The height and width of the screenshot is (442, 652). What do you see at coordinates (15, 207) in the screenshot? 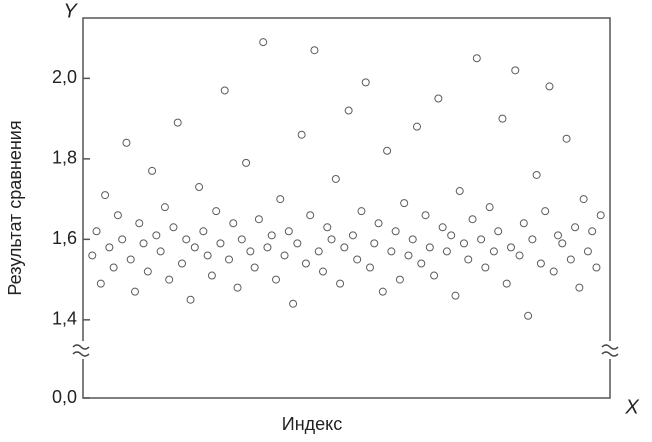
I see `y-axis-title: Результат сравнения` at bounding box center [15, 207].